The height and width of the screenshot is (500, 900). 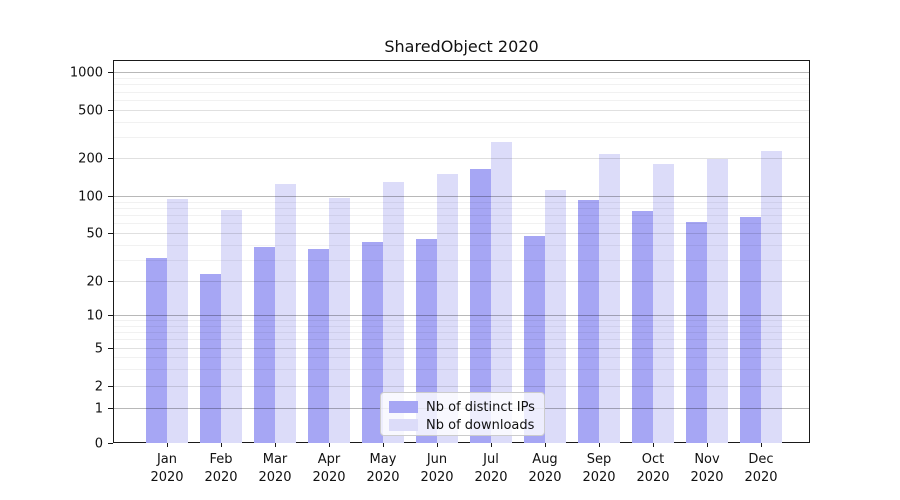 I want to click on y-tick-label: 50, so click(x=94, y=233).